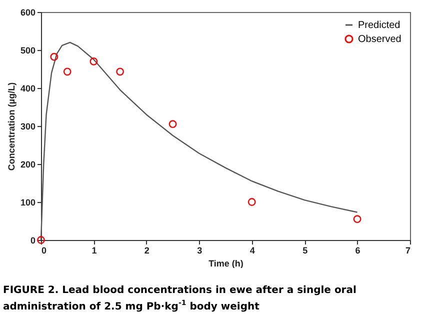 The width and height of the screenshot is (438, 320). I want to click on y-tick-label: 600, so click(28, 13).